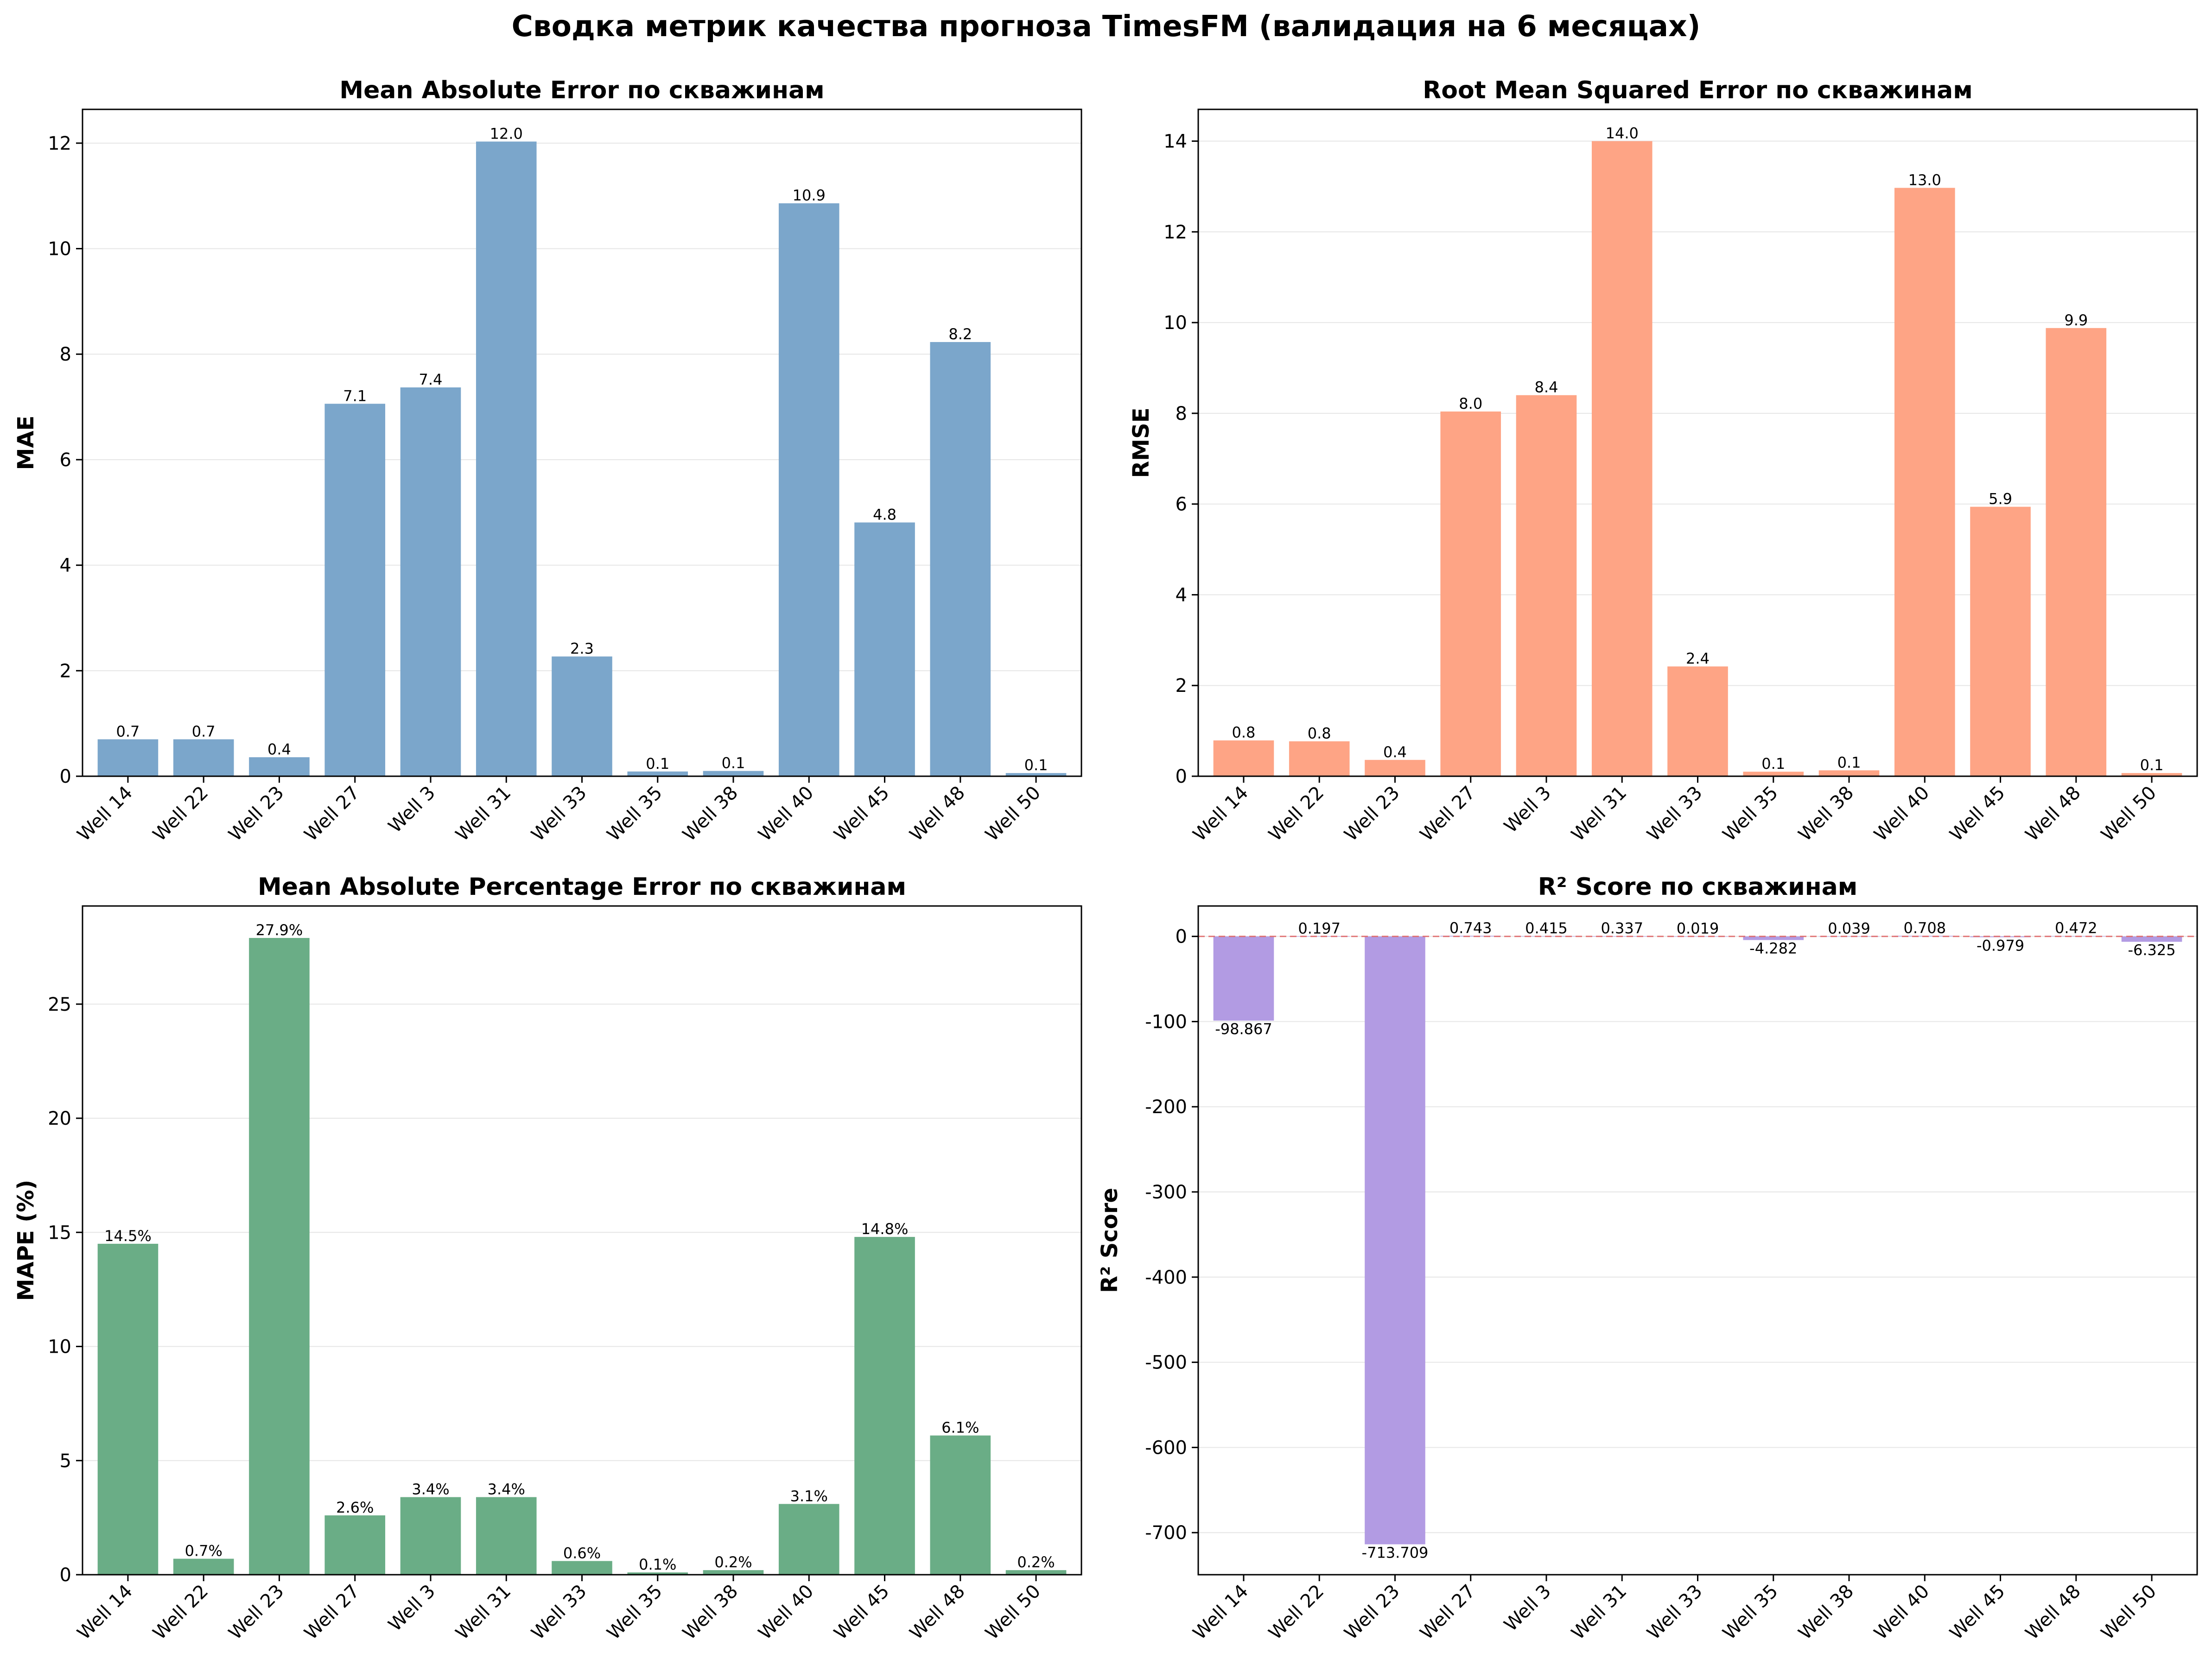  I want to click on data-label: 27.9%, so click(279, 930).